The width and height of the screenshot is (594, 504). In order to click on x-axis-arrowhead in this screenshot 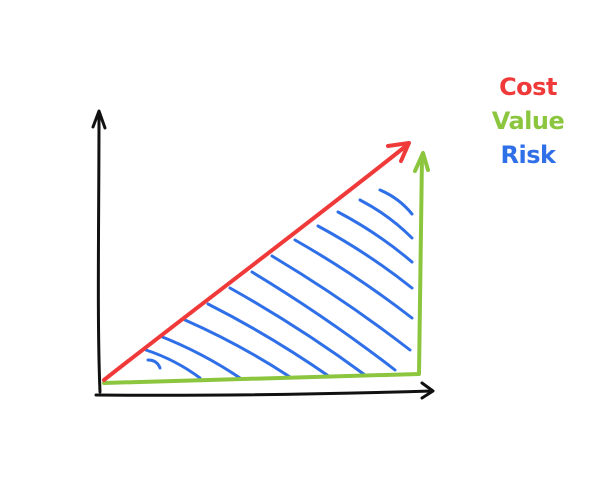, I will do `click(427, 390)`.